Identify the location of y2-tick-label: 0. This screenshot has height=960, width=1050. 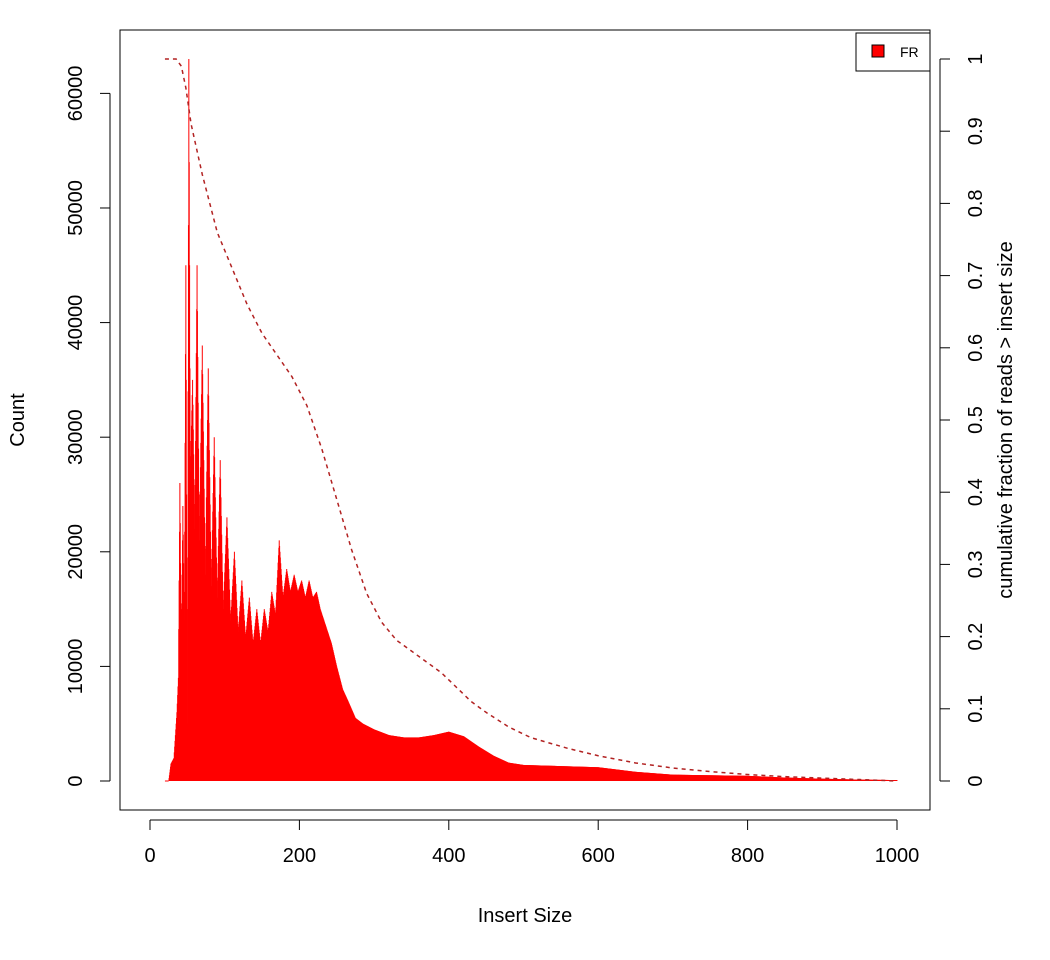
(976, 780).